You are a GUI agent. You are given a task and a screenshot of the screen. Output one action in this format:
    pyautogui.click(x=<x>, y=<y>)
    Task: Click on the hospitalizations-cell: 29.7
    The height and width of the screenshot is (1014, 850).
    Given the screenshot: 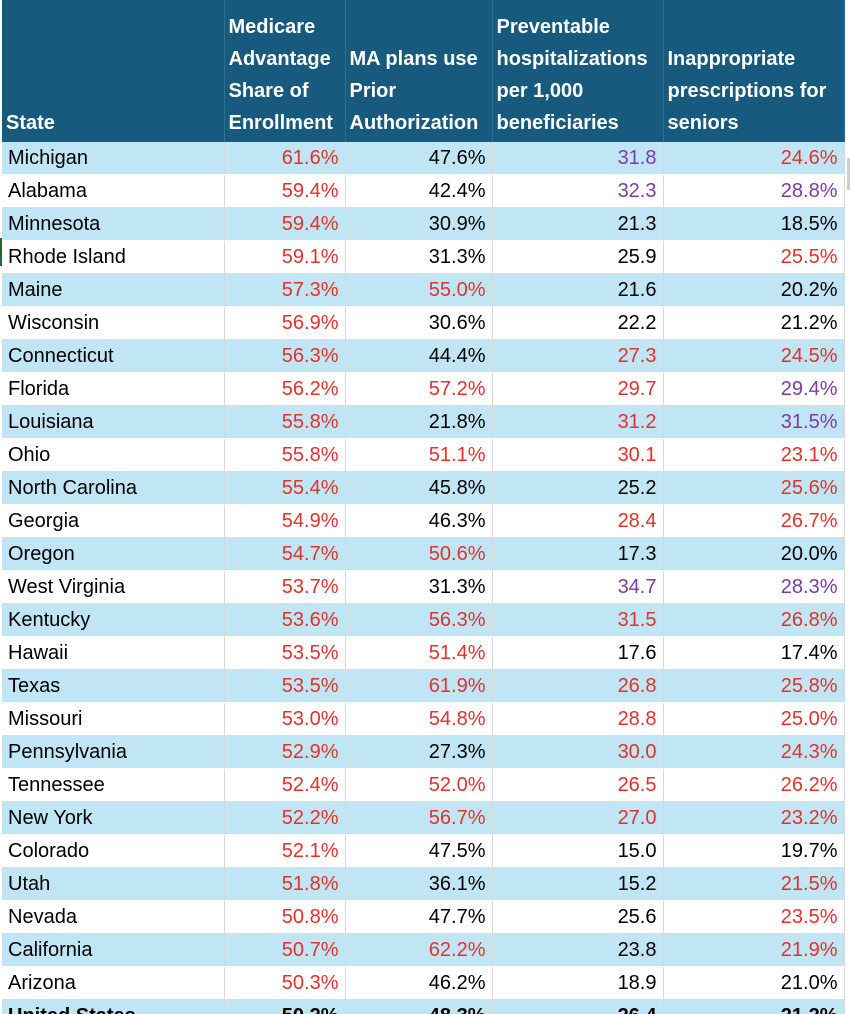 What is the action you would take?
    pyautogui.click(x=578, y=389)
    